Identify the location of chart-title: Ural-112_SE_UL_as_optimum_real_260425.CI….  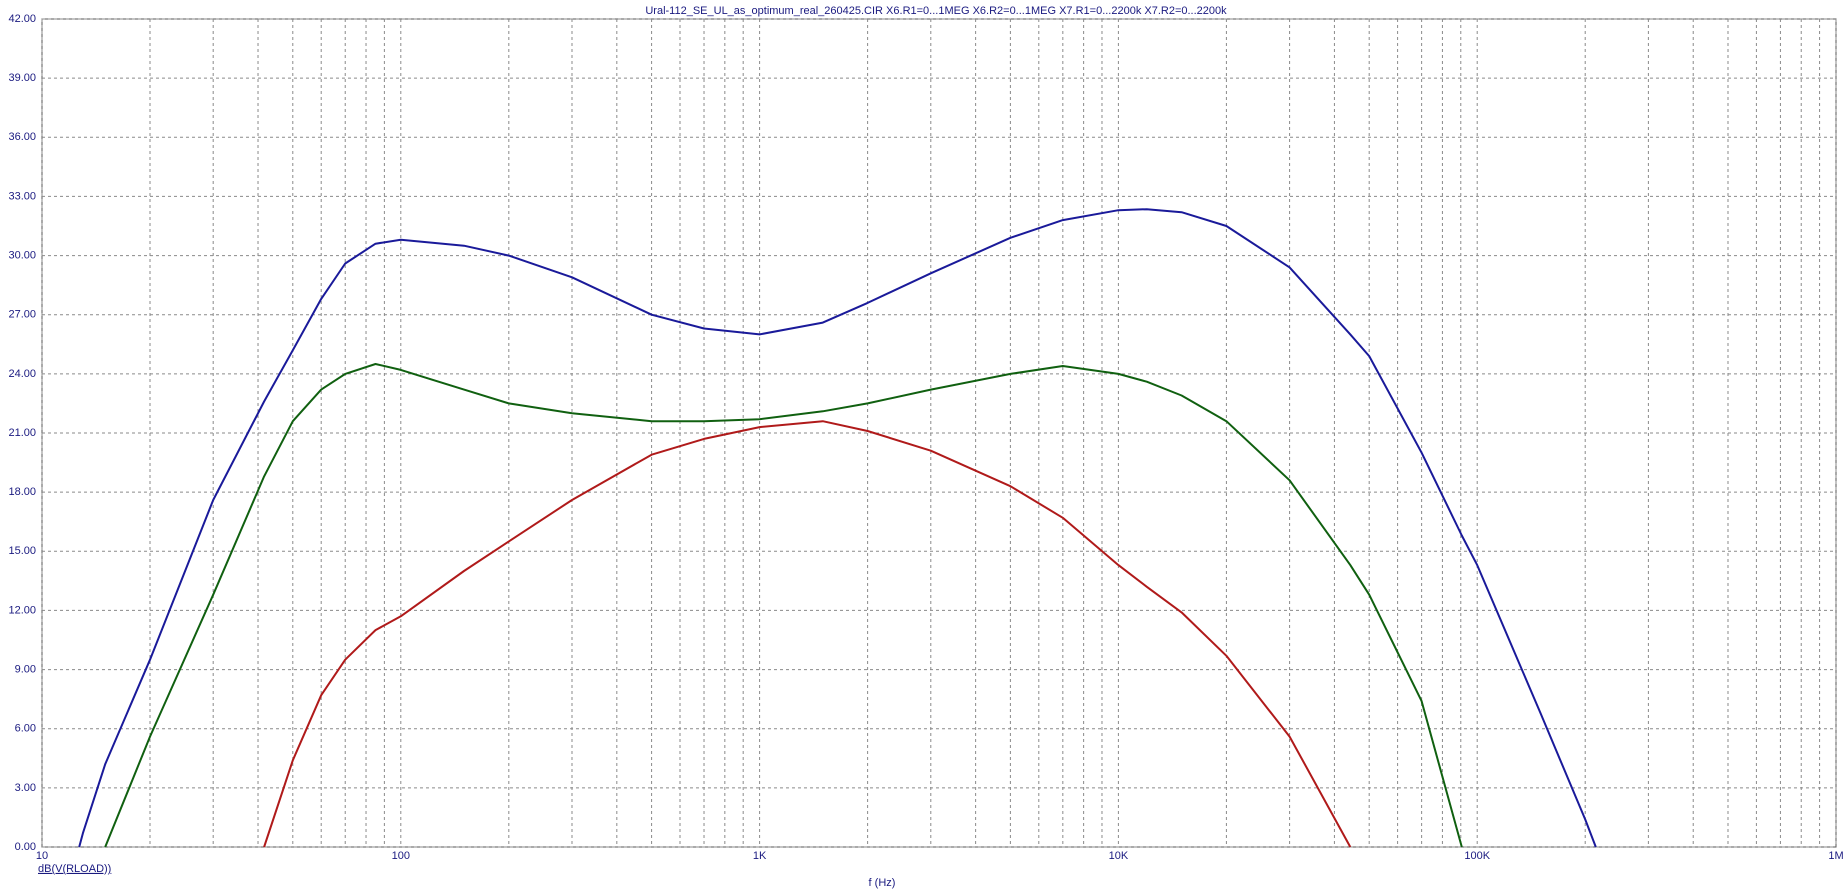
(936, 11).